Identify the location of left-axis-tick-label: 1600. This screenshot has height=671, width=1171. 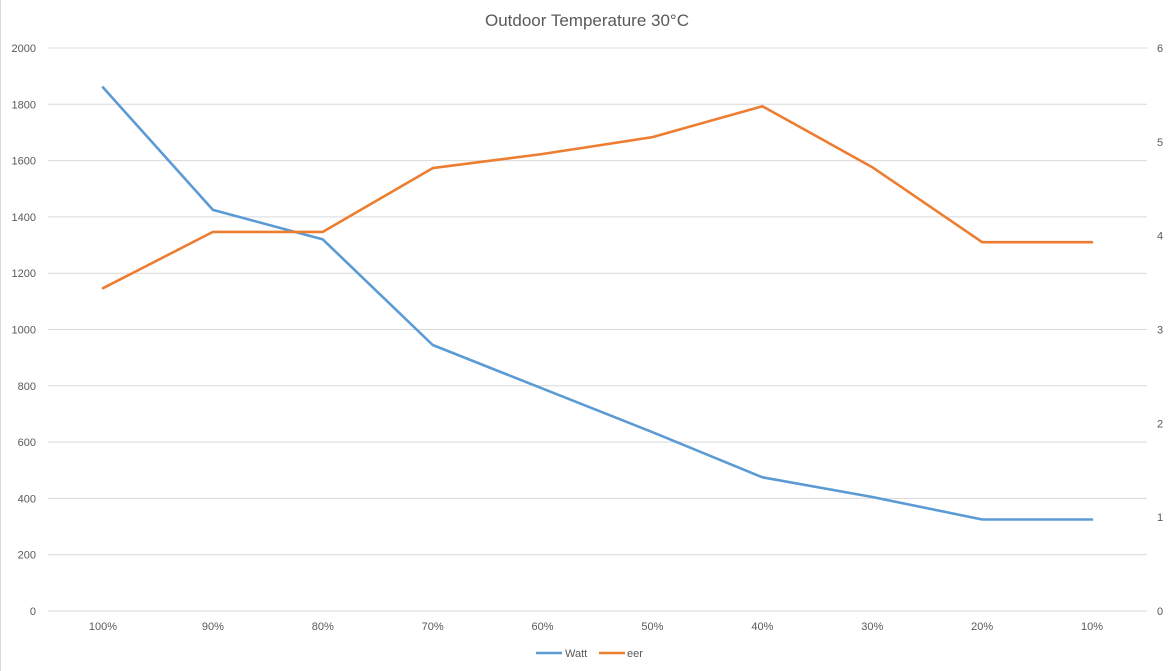
(24, 162).